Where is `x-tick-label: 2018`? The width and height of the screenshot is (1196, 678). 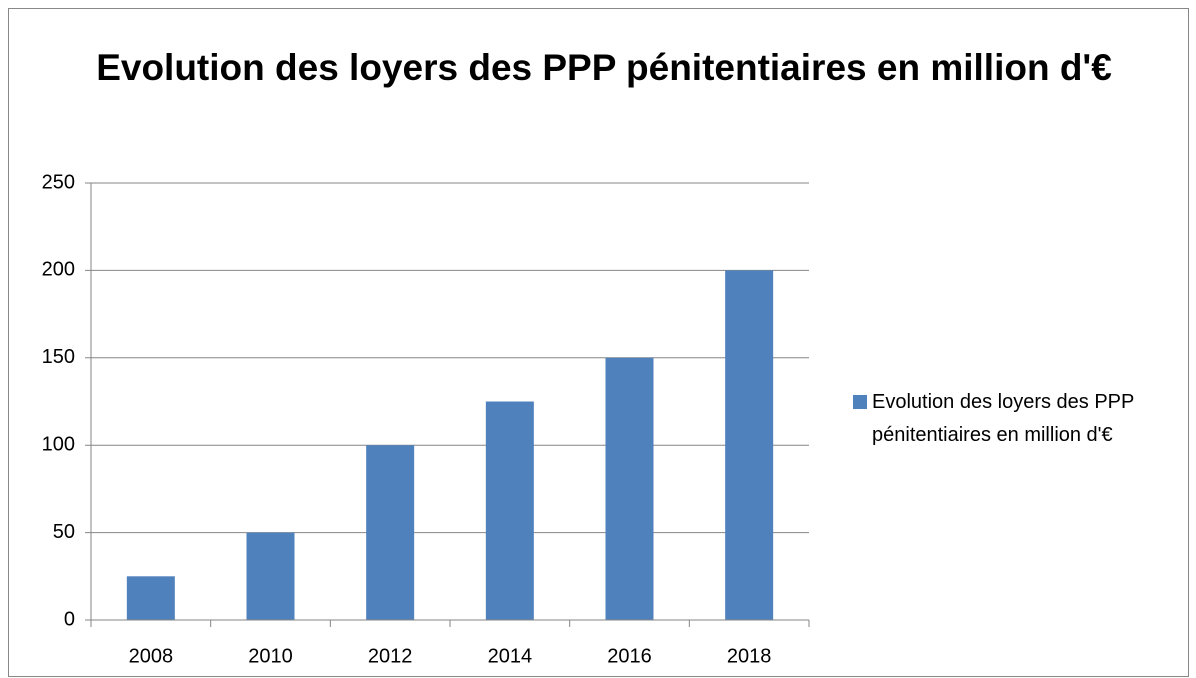
x-tick-label: 2018 is located at coordinates (749, 656).